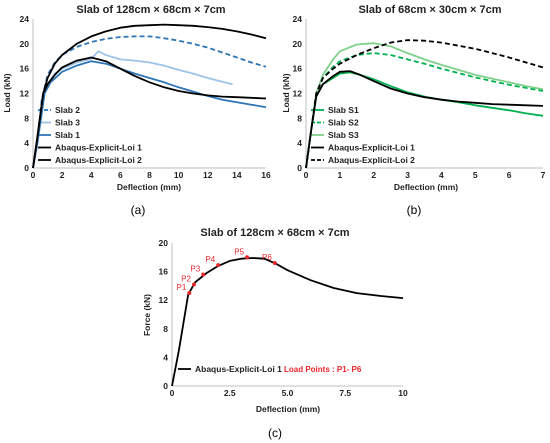 The image size is (550, 443). What do you see at coordinates (230, 393) in the screenshot?
I see `x-tick-label: 2.5` at bounding box center [230, 393].